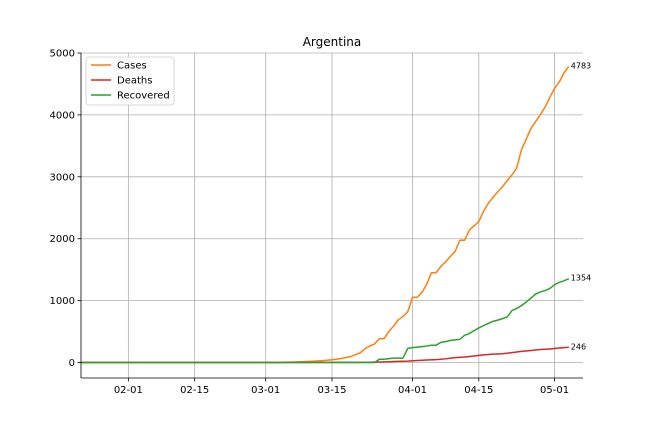  Describe the element at coordinates (194, 390) in the screenshot. I see `x-tick-label: 02-15` at that location.